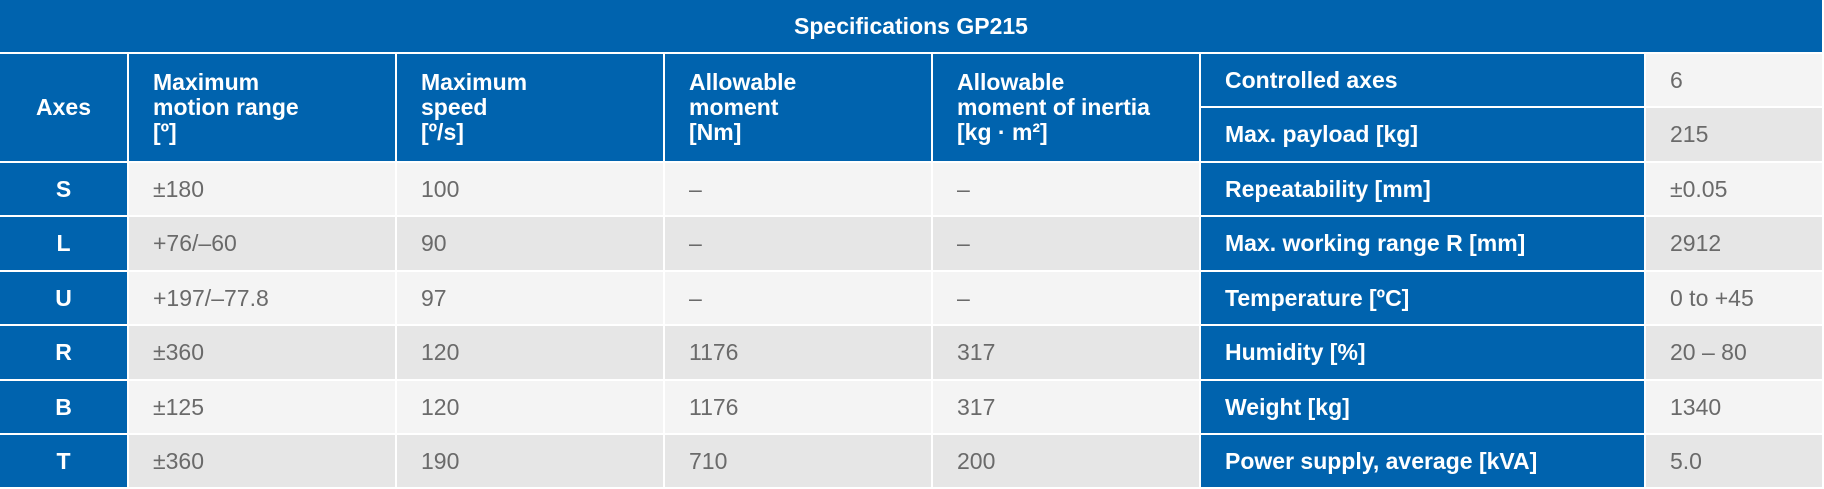 This screenshot has height=489, width=1824. I want to click on spec-value: 0 to +45, so click(1735, 299).